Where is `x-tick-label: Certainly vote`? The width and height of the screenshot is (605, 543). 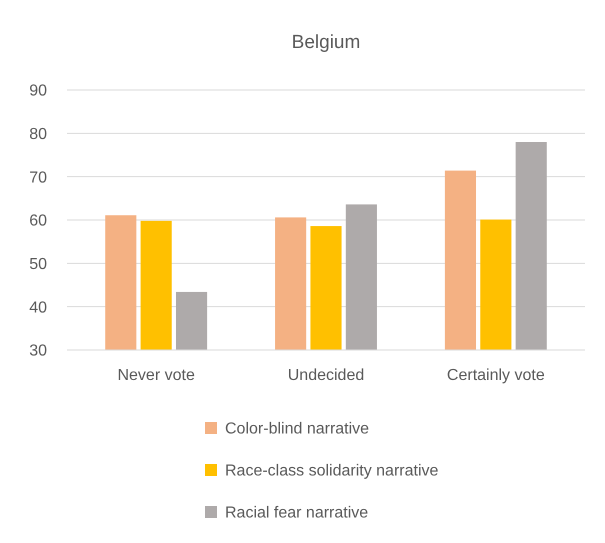
x-tick-label: Certainly vote is located at coordinates (495, 375).